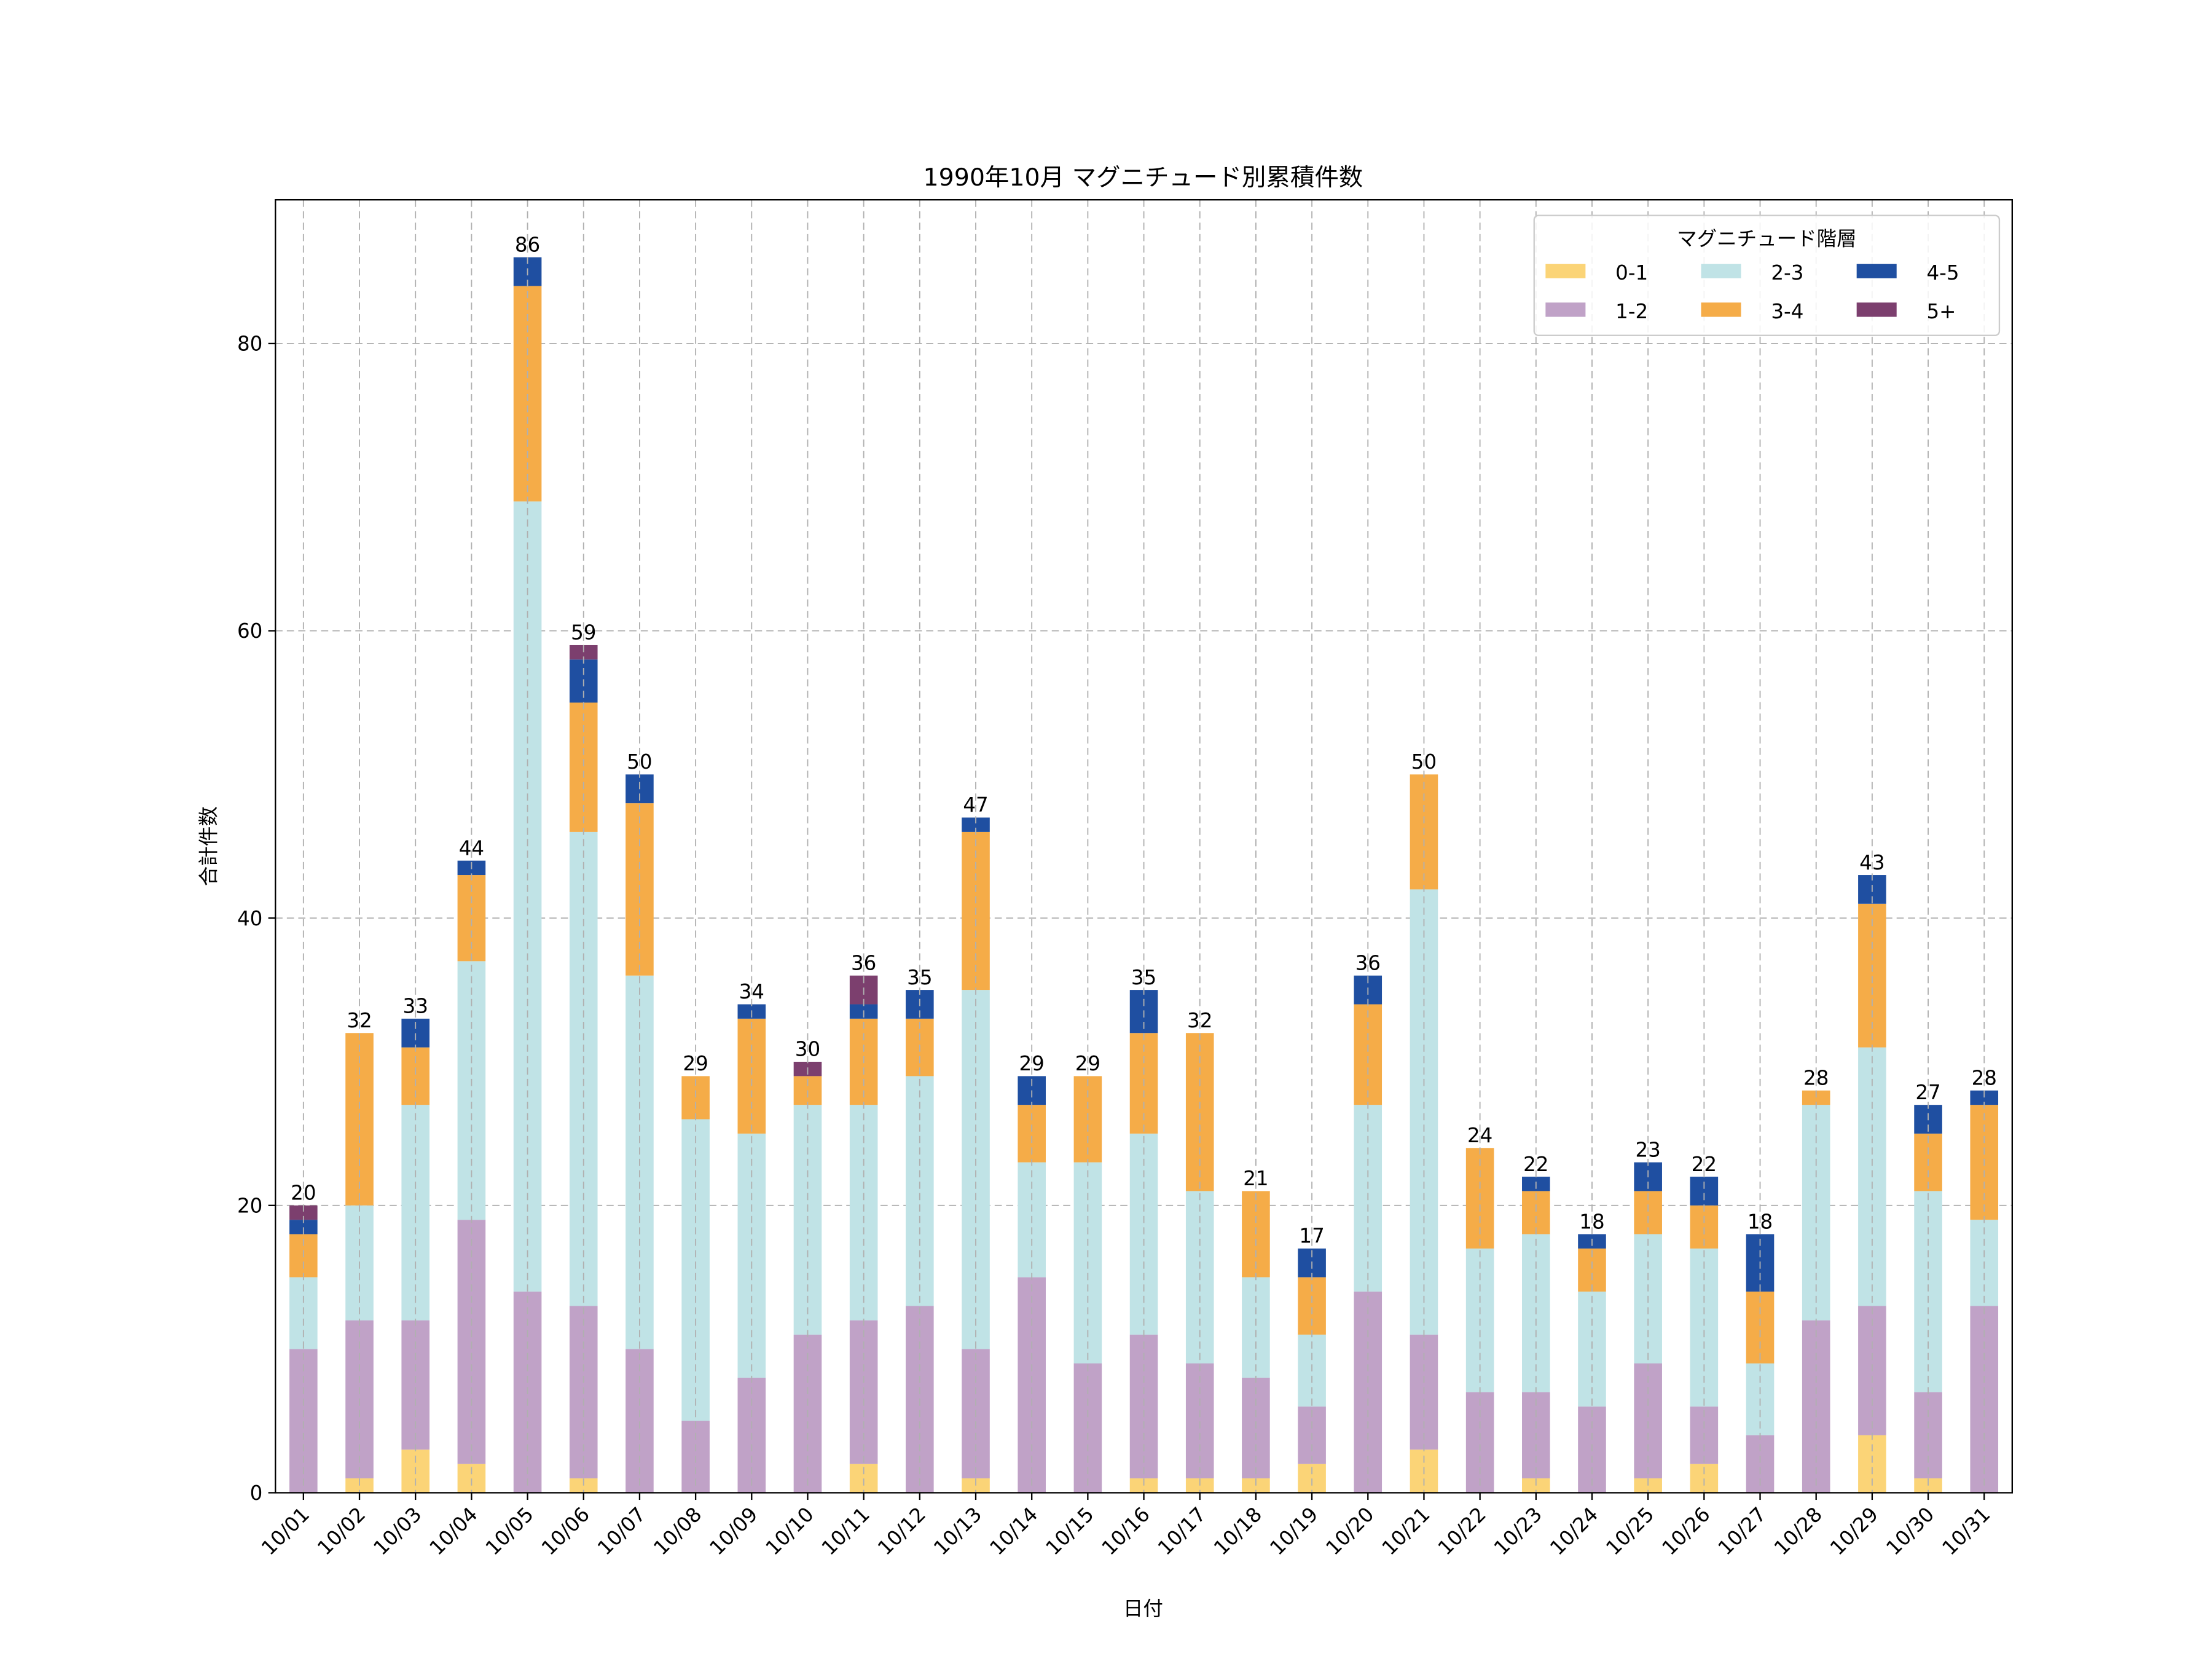  Describe the element at coordinates (1518, 1530) in the screenshot. I see `x-tick-label: 10/23` at that location.